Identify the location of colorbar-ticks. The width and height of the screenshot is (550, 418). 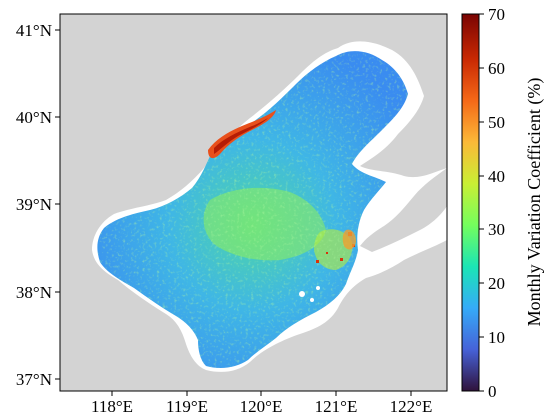
(481, 202).